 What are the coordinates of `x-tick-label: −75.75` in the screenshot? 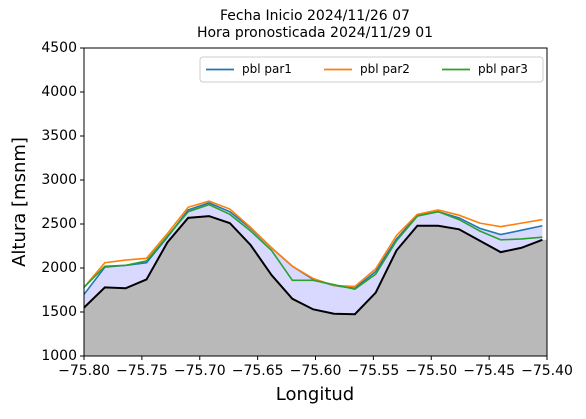 It's located at (142, 371).